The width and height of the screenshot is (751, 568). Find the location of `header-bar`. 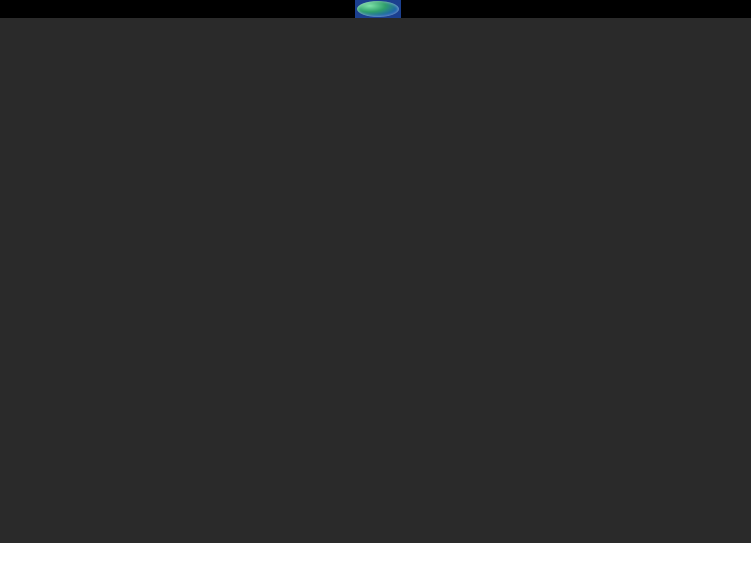

header-bar is located at coordinates (375, 9).